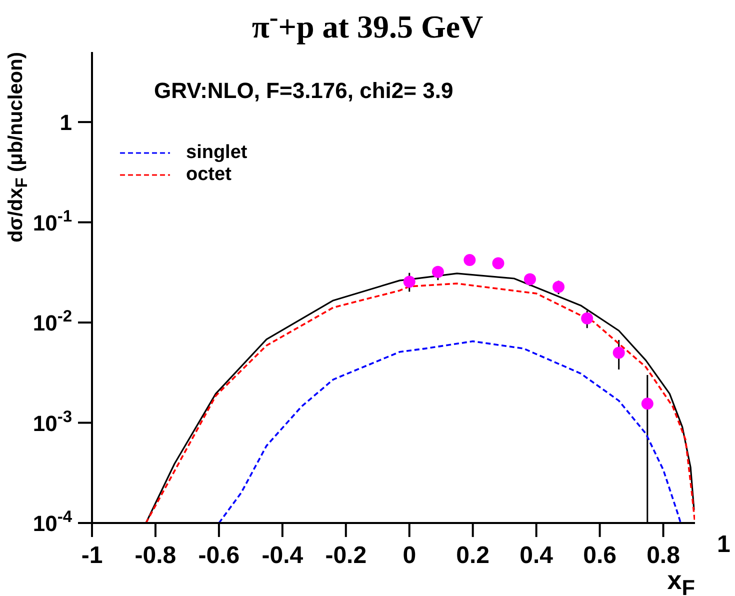 The height and width of the screenshot is (596, 735). Describe the element at coordinates (66, 123) in the screenshot. I see `y-tick-label: 1` at that location.